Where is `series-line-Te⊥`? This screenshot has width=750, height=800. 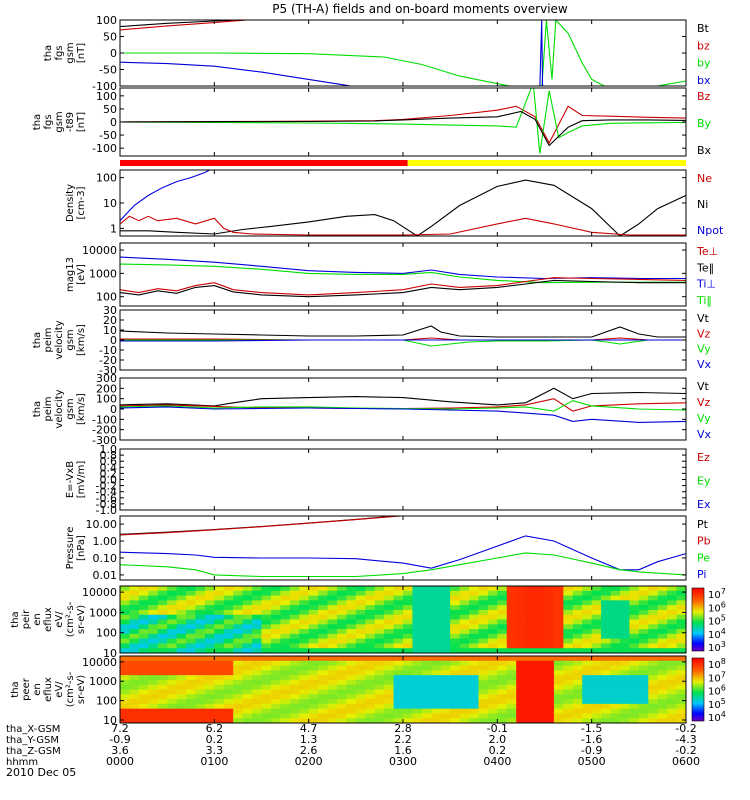 series-line-Te⊥ is located at coordinates (403, 286).